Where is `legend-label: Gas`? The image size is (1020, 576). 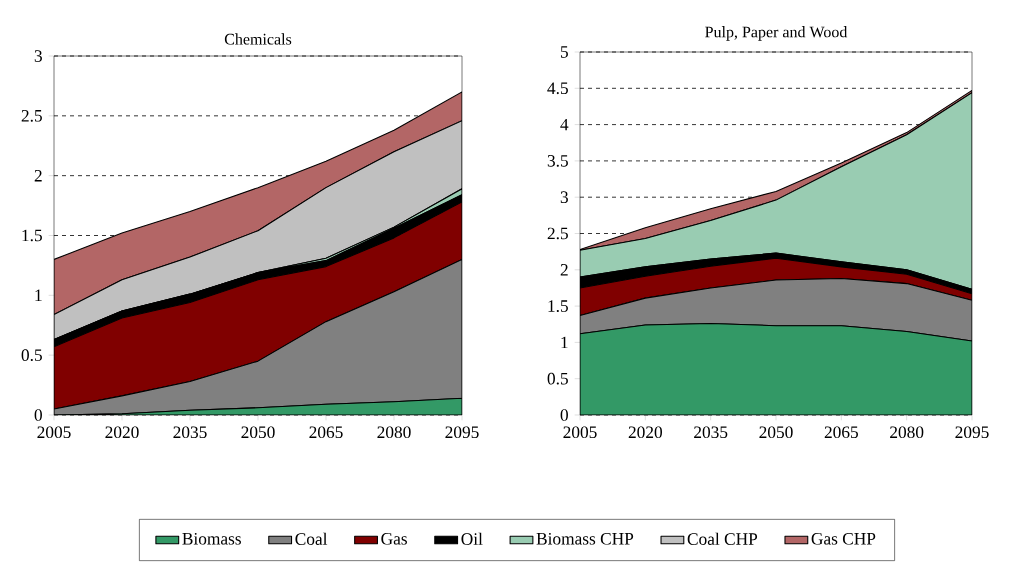 legend-label: Gas is located at coordinates (394, 538).